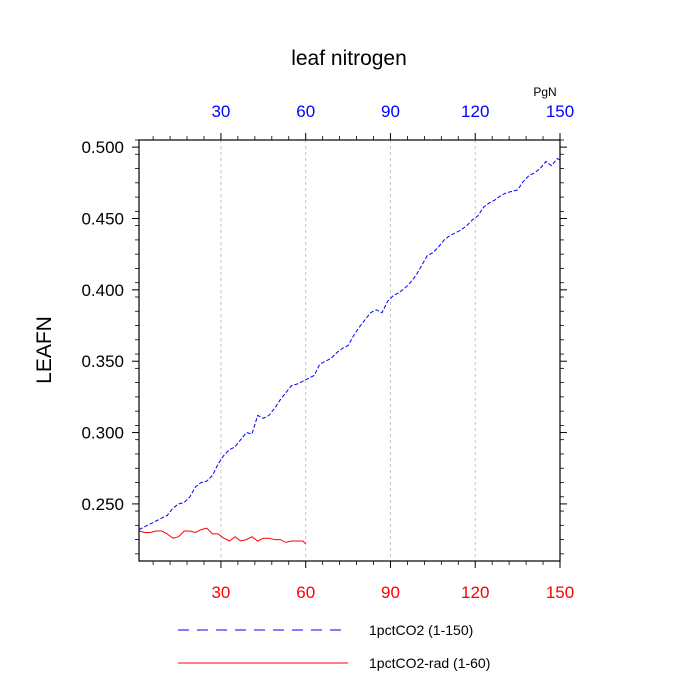  What do you see at coordinates (102, 147) in the screenshot?
I see `y-tick-label: 0.500` at bounding box center [102, 147].